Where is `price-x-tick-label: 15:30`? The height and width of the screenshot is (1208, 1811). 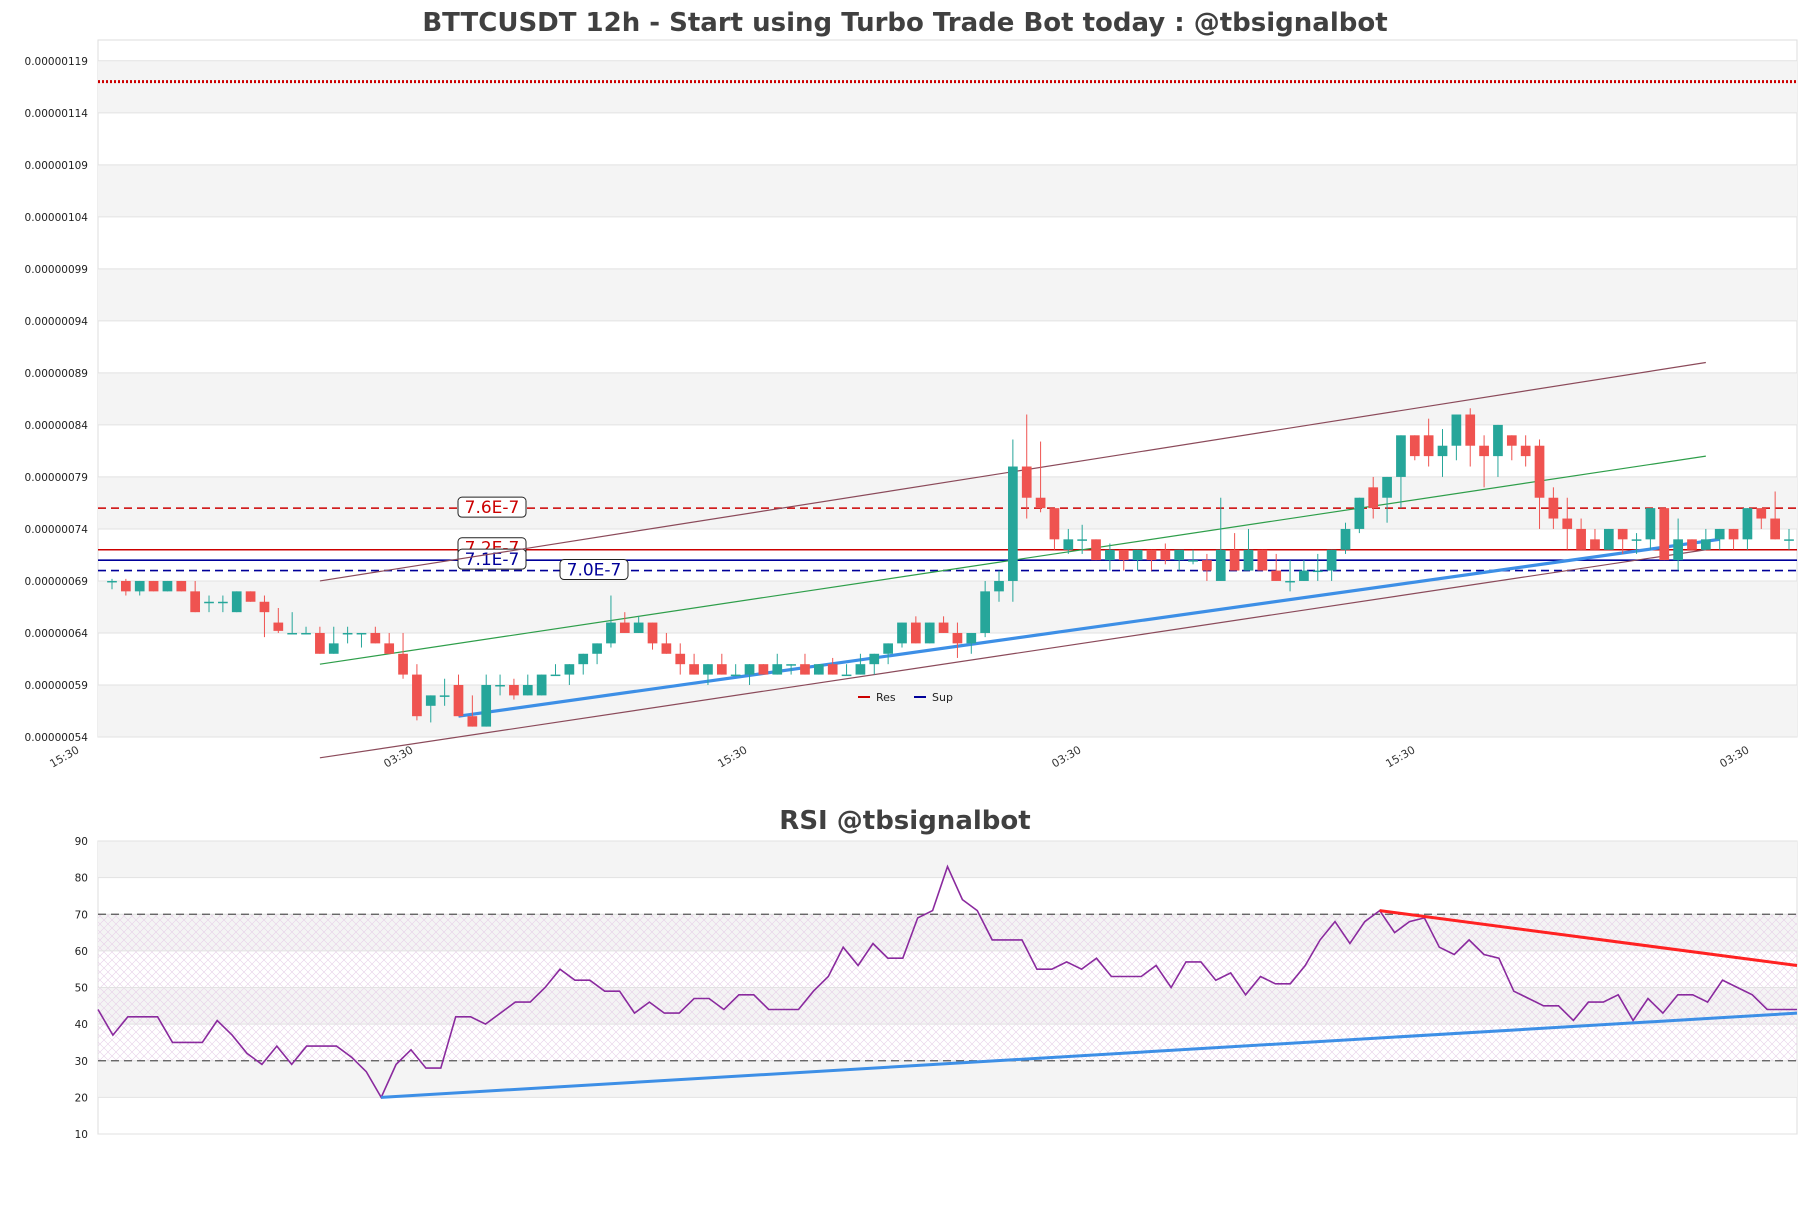
price-x-tick-label: 15:30 is located at coordinates (65, 756).